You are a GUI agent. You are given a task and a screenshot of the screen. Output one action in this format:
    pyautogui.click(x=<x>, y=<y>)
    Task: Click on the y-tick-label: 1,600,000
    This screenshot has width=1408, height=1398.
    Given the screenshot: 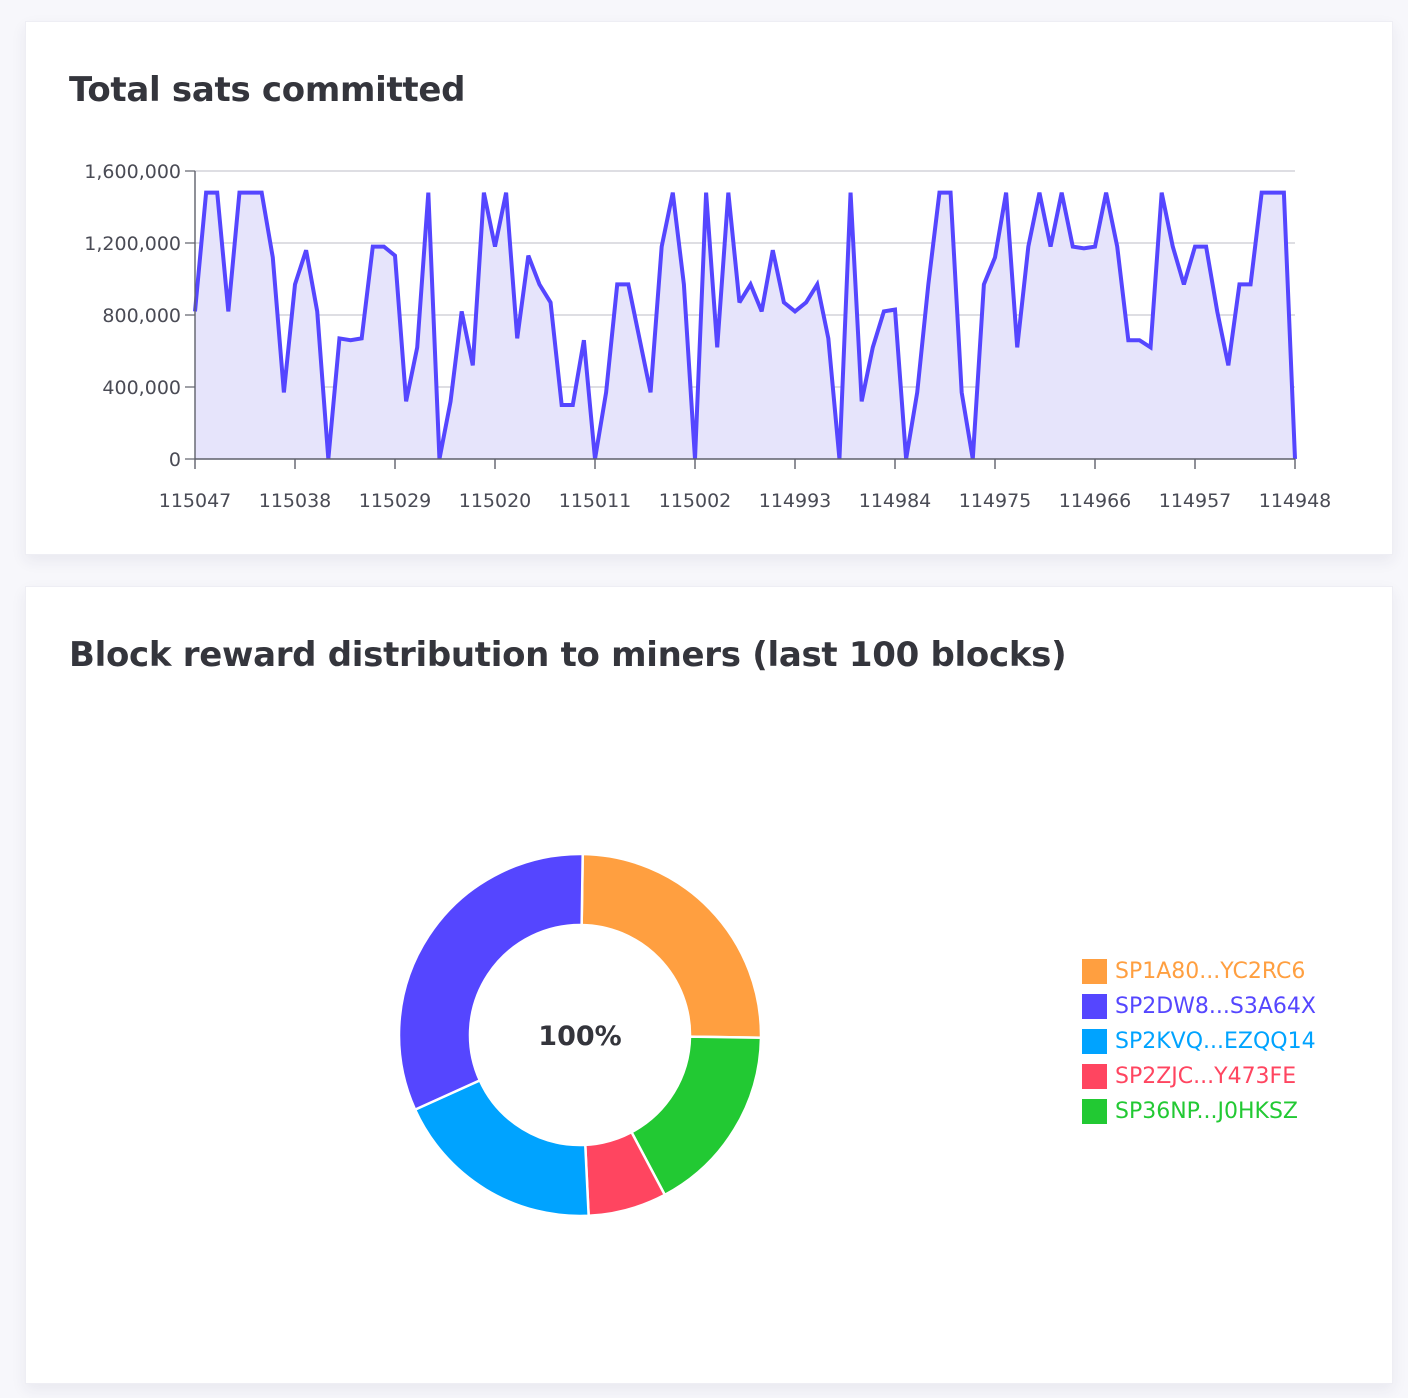 What is the action you would take?
    pyautogui.click(x=132, y=172)
    